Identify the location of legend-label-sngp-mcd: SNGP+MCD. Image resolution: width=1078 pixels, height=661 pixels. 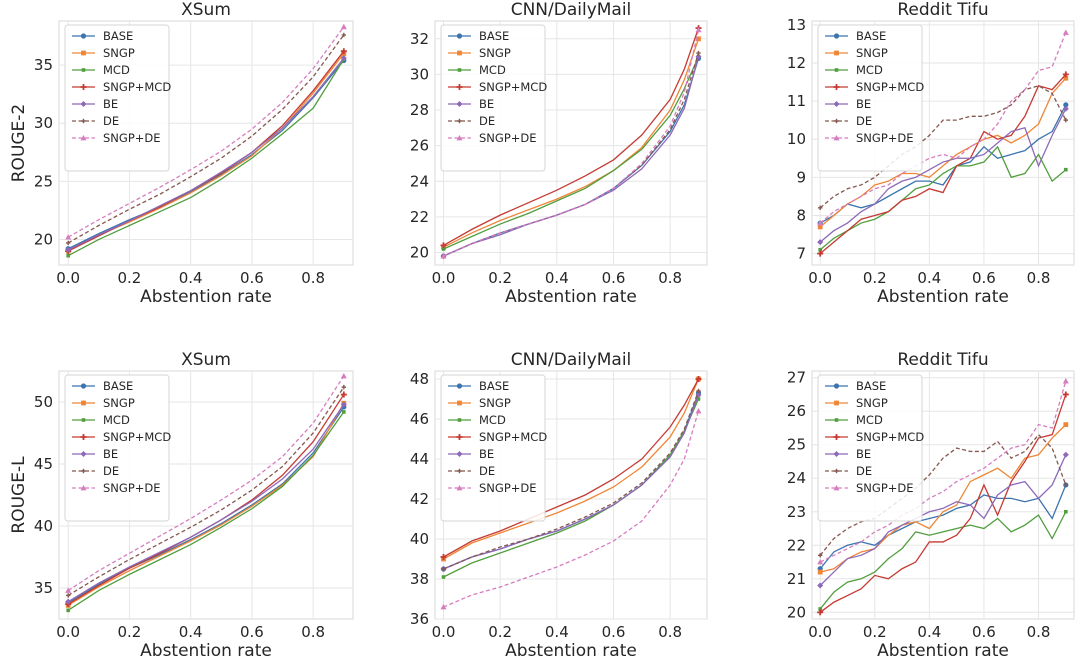
(890, 87).